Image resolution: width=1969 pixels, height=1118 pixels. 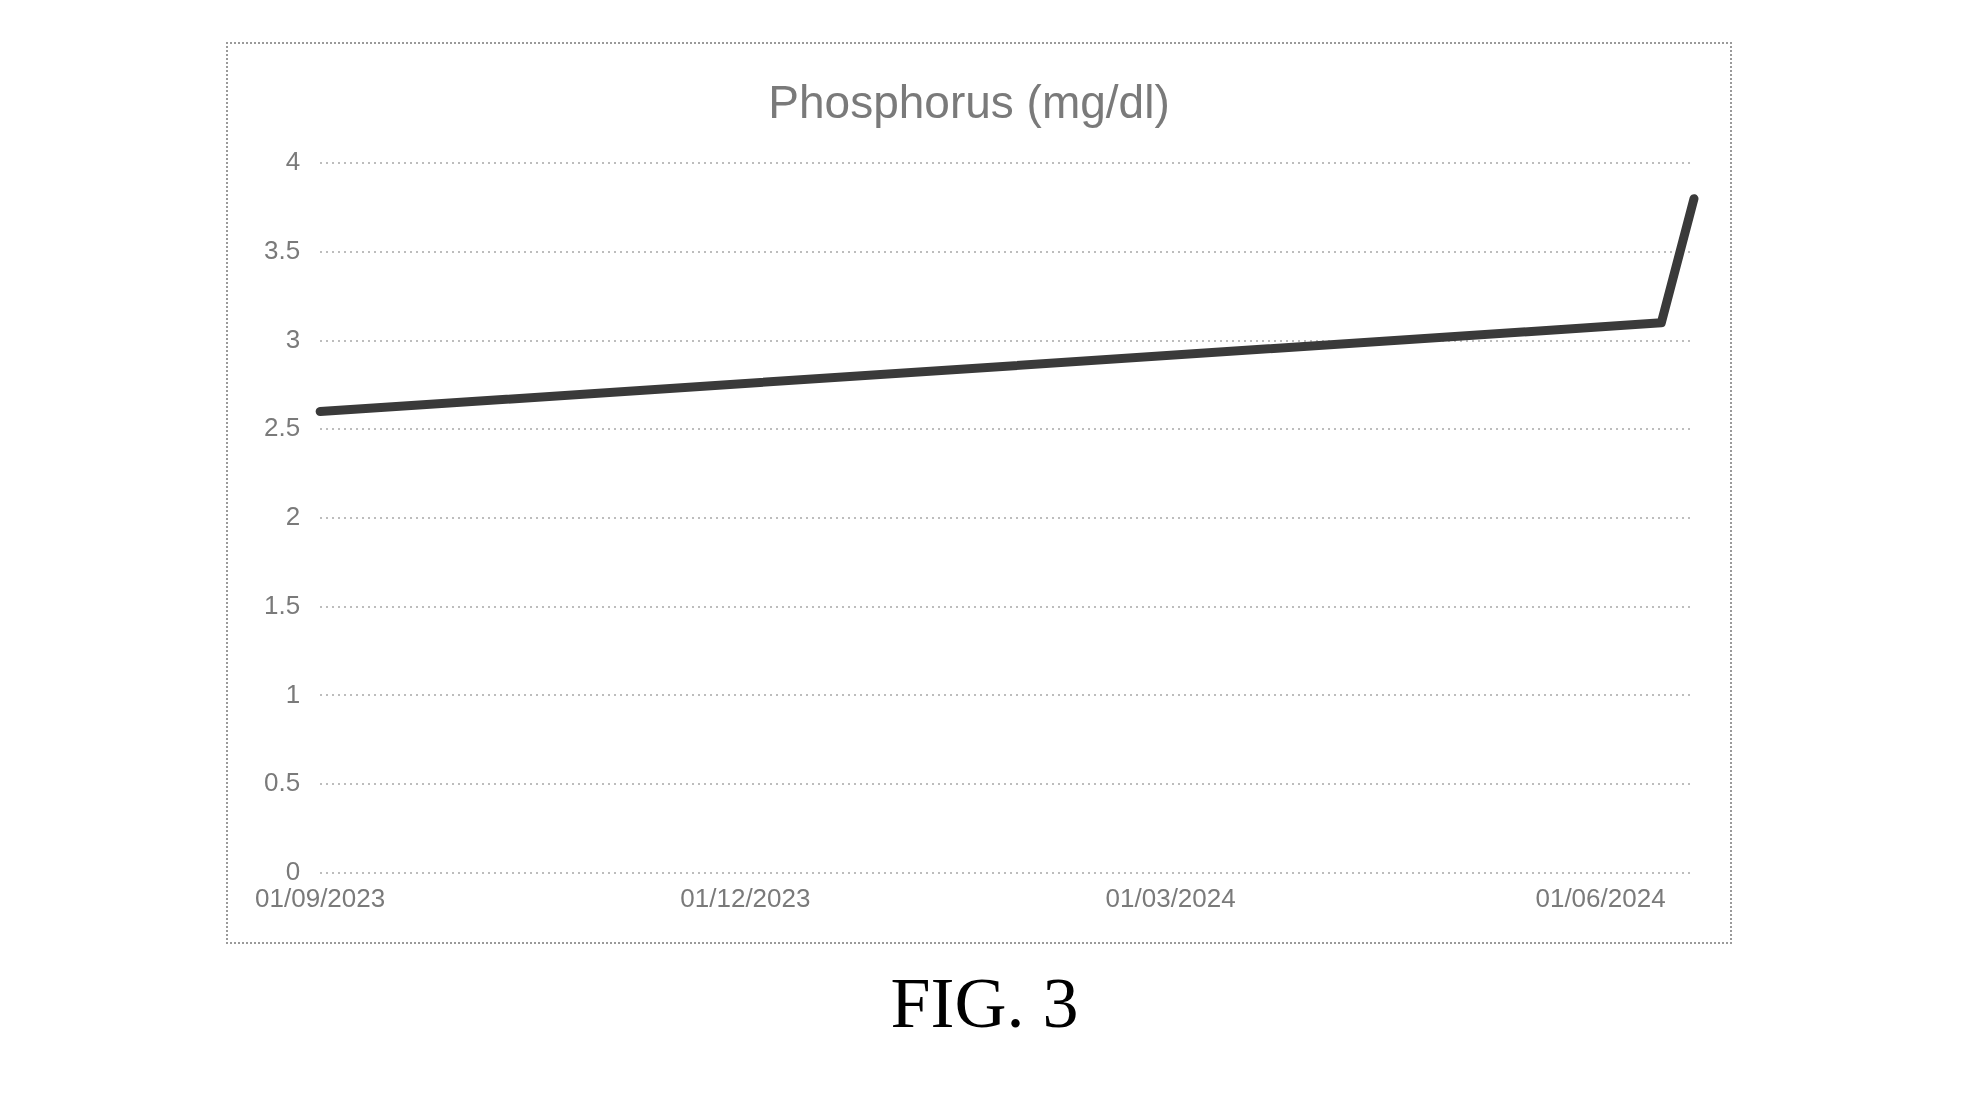 What do you see at coordinates (282, 427) in the screenshot?
I see `y-tick-label: 2.5` at bounding box center [282, 427].